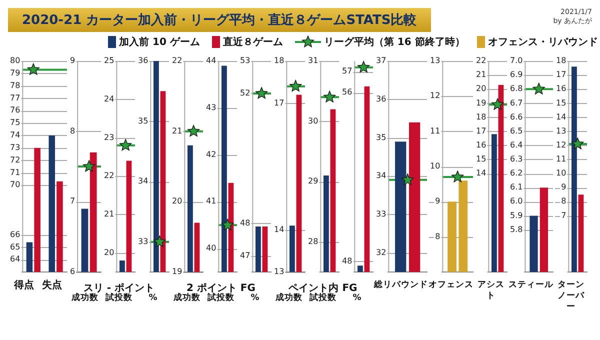 The height and width of the screenshot is (340, 600). What do you see at coordinates (219, 20) in the screenshot?
I see `text: 2020-21 カーター加入前・リーグ平均・直近８ゲームSTATS比較` at bounding box center [219, 20].